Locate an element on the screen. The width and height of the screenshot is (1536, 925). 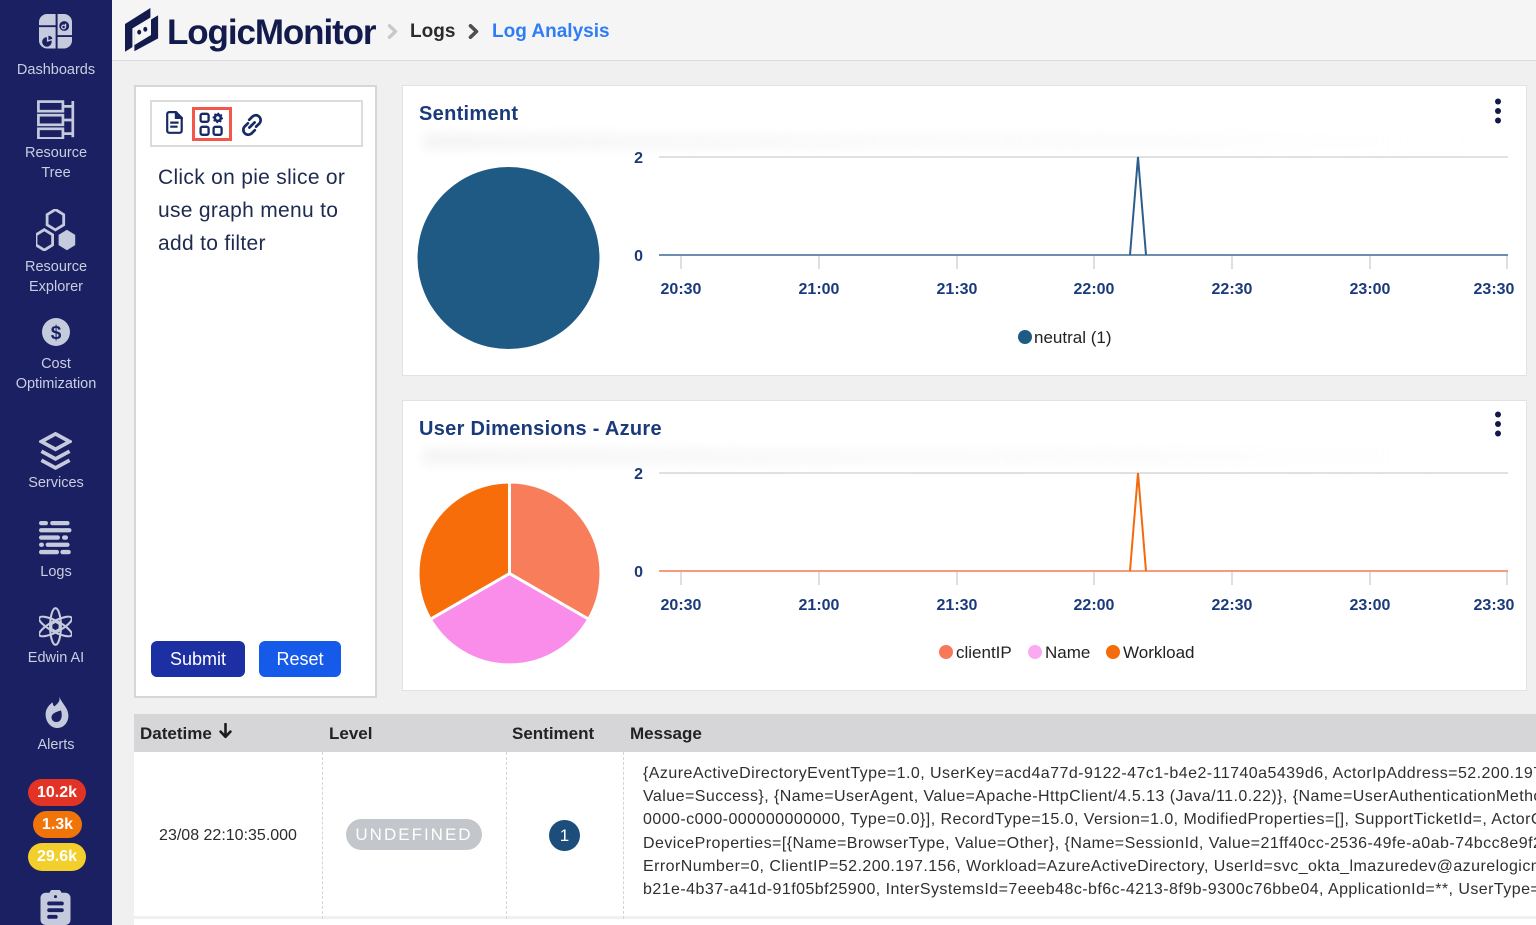
svg-text: Name is located at coordinates (1067, 652).